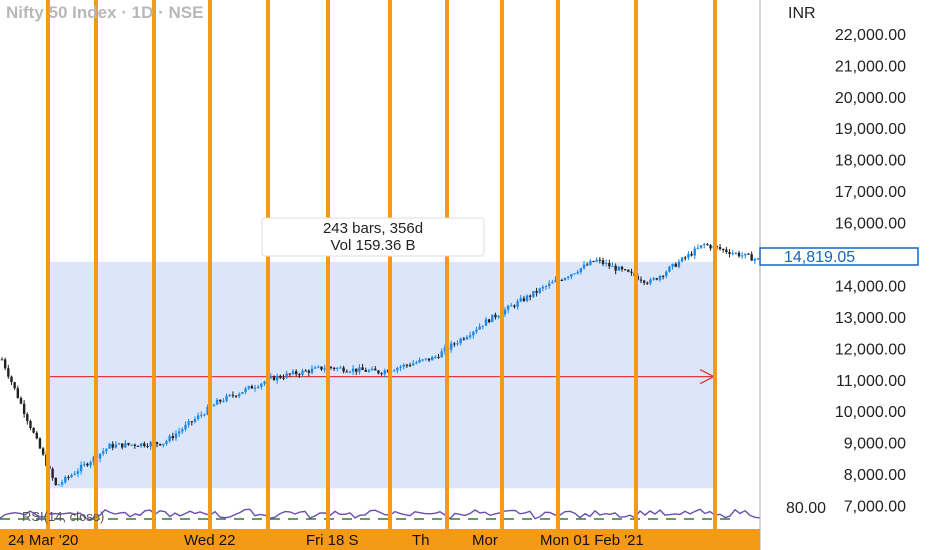  I want to click on tooltip-volume: Vol 159.36 B, so click(372, 245).